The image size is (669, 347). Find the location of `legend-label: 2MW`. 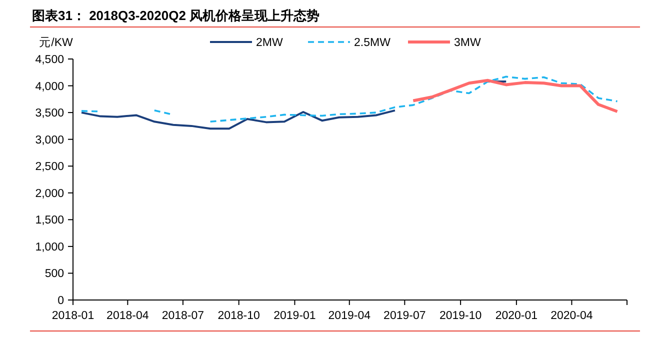

legend-label: 2MW is located at coordinates (269, 43).